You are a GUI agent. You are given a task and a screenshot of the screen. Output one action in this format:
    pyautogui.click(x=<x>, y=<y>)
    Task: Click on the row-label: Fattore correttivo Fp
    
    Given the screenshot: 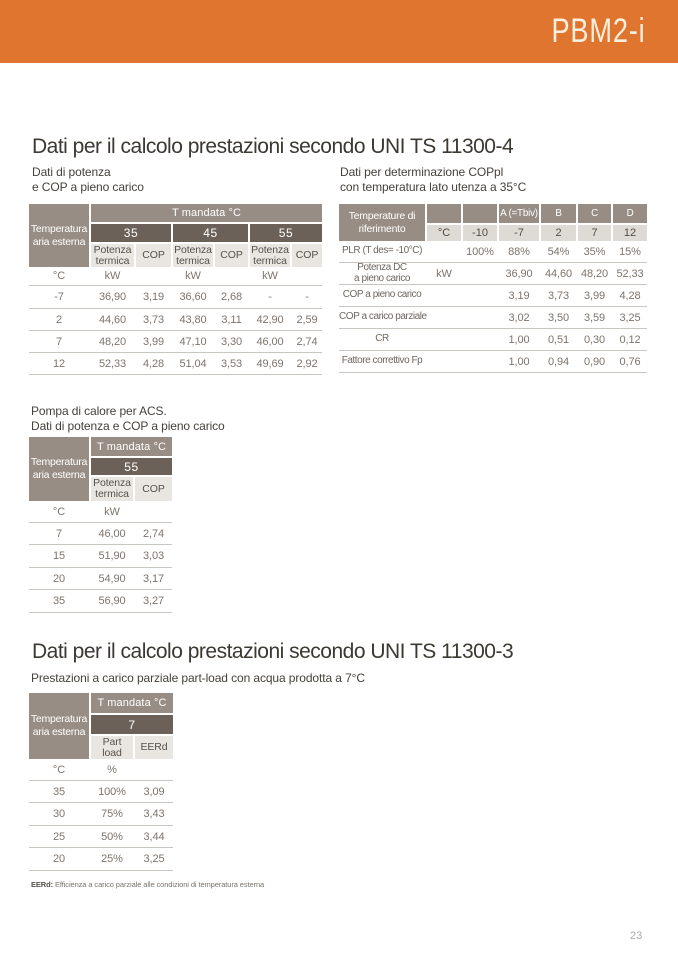 What is the action you would take?
    pyautogui.click(x=382, y=361)
    